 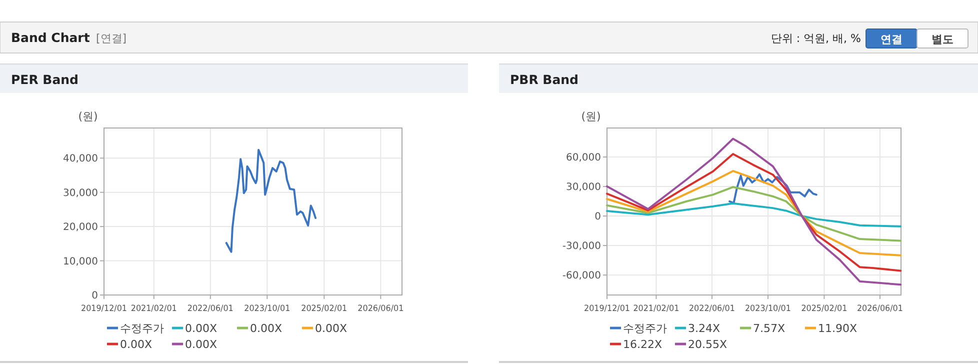 I want to click on legend-label: 7.57X, so click(x=769, y=328).